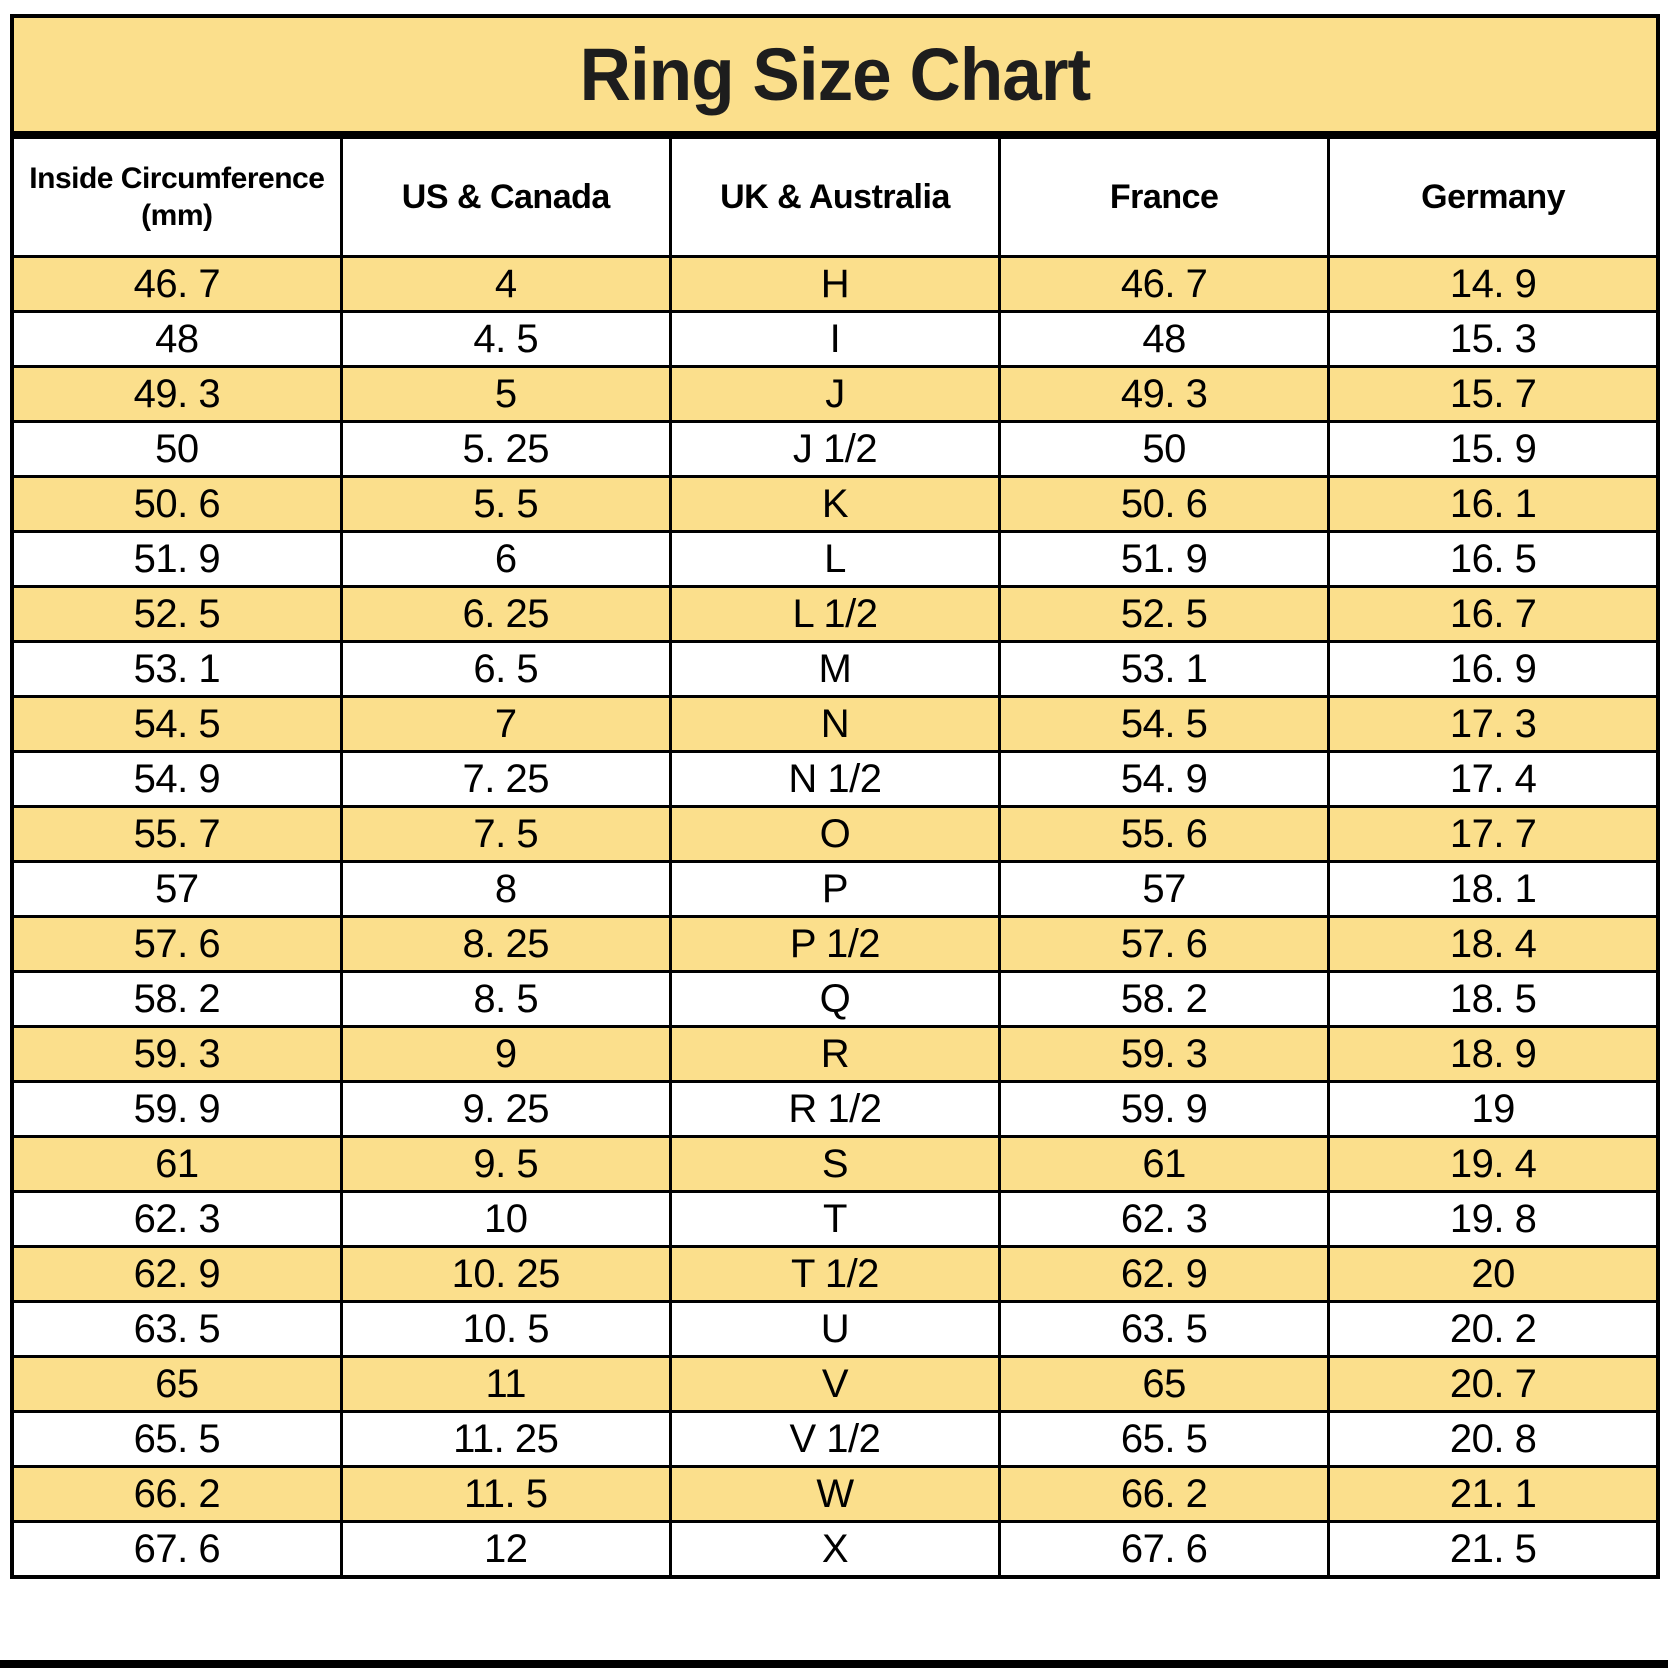 The image size is (1668, 1668). I want to click on table-cell: V 1/2, so click(835, 1439).